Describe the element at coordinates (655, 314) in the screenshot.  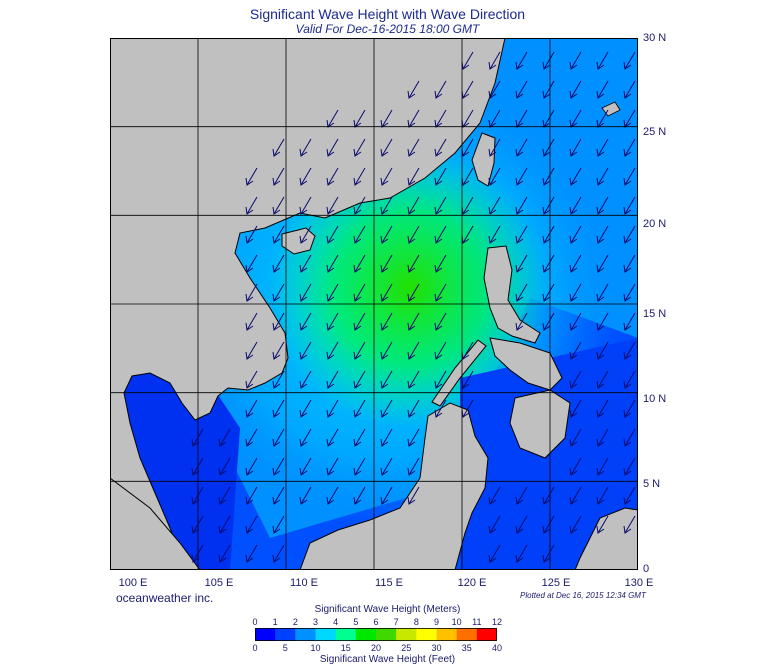
I see `lat-label-15n: 15 N` at that location.